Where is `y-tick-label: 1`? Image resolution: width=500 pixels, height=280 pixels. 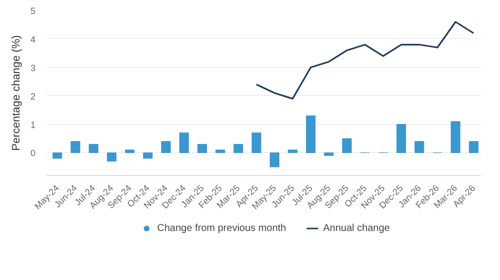
y-tick-label: 1 is located at coordinates (33, 125).